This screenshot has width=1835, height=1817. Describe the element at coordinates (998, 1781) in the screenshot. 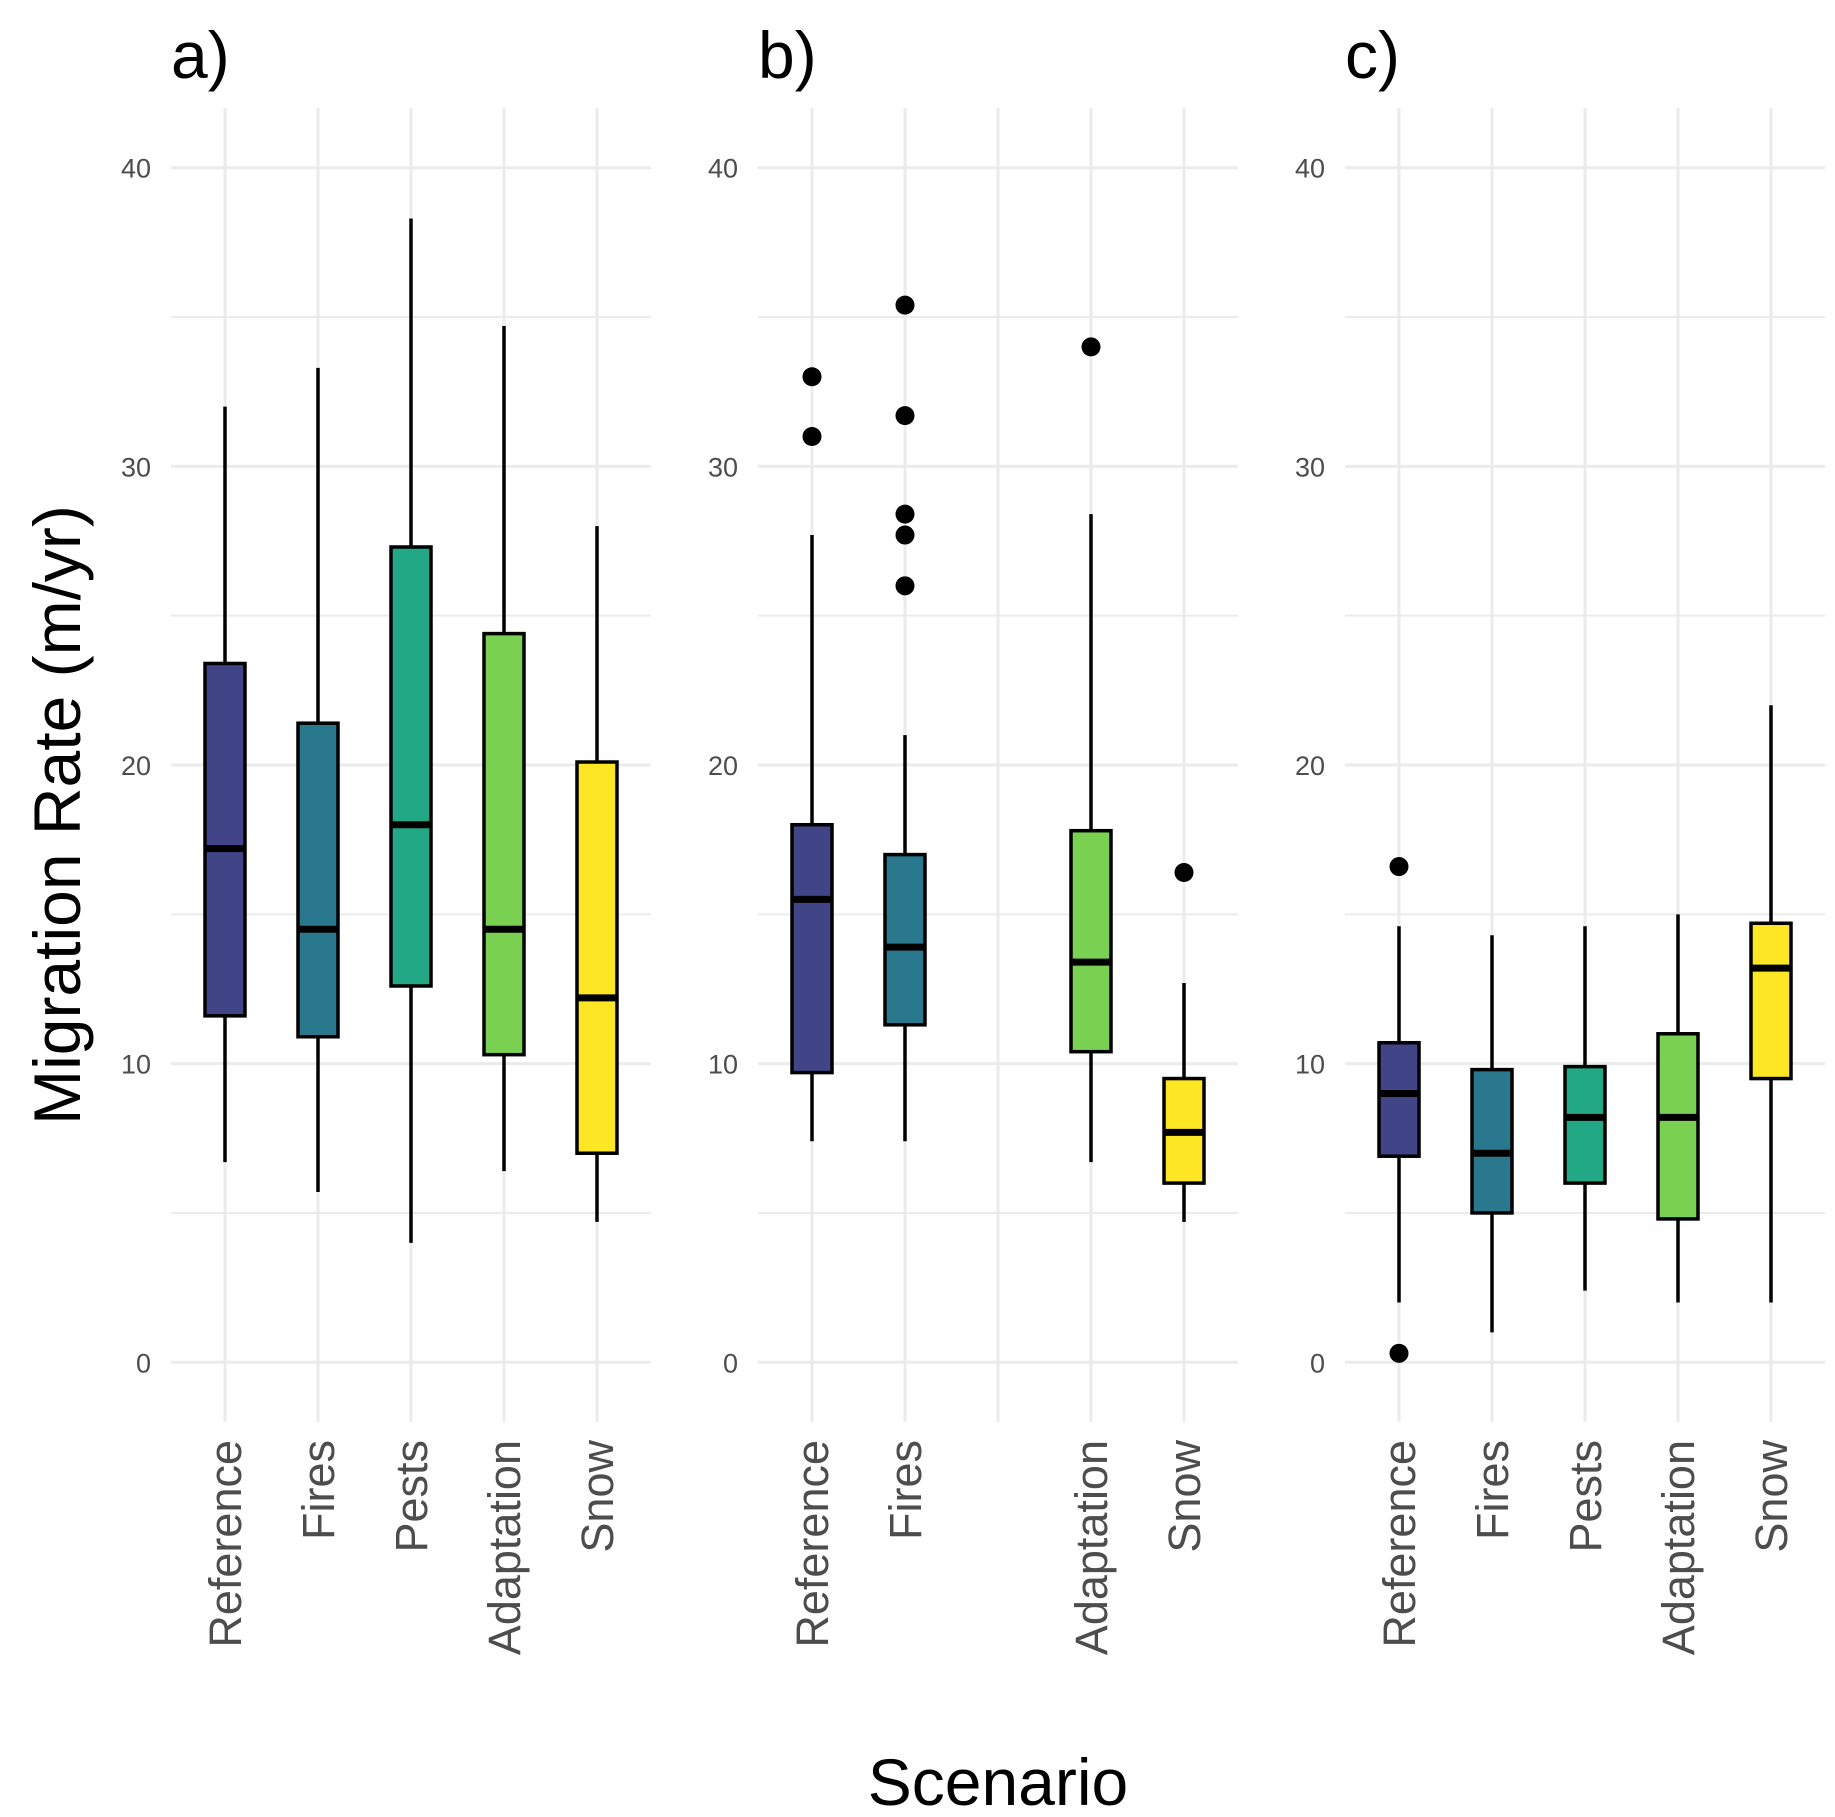

I see `x-axis-title: Scenario` at that location.